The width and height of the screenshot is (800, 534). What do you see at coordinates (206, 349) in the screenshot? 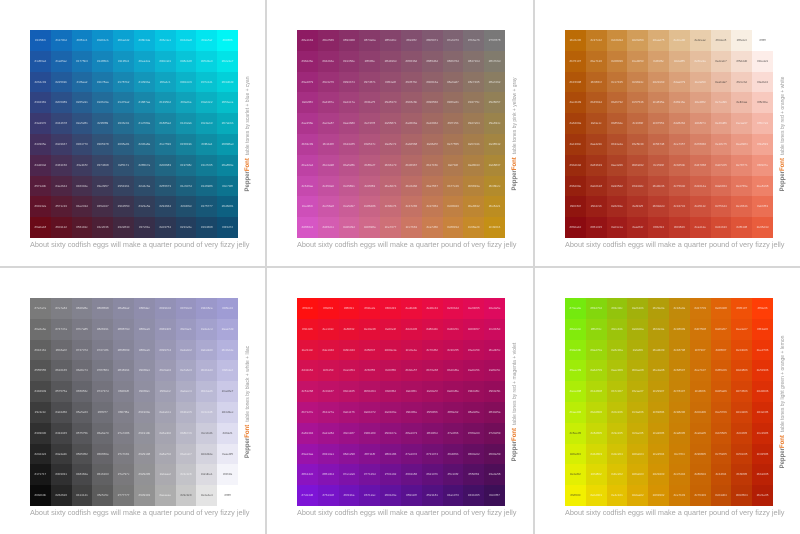
I see `hex-code-label: #aba9d0` at bounding box center [206, 349].